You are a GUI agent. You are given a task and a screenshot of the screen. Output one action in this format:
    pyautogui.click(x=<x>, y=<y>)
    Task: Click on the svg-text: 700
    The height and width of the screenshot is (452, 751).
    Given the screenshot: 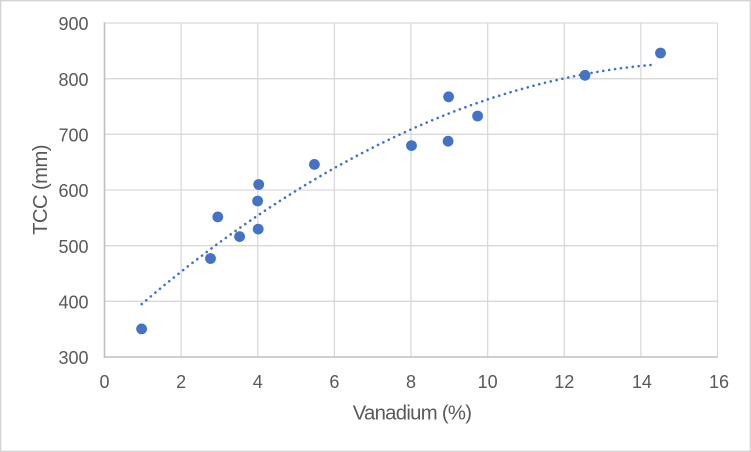 What is the action you would take?
    pyautogui.click(x=73, y=136)
    